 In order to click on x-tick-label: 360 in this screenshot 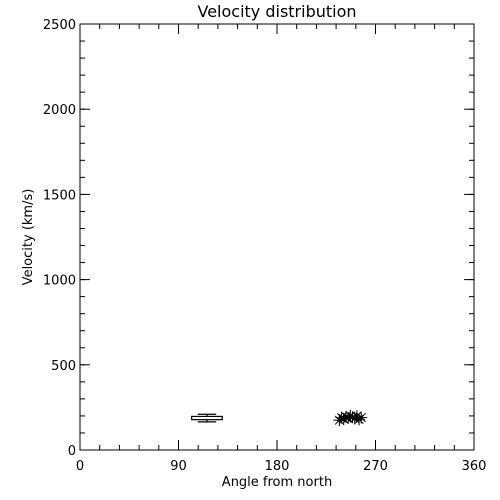, I will do `click(474, 466)`.